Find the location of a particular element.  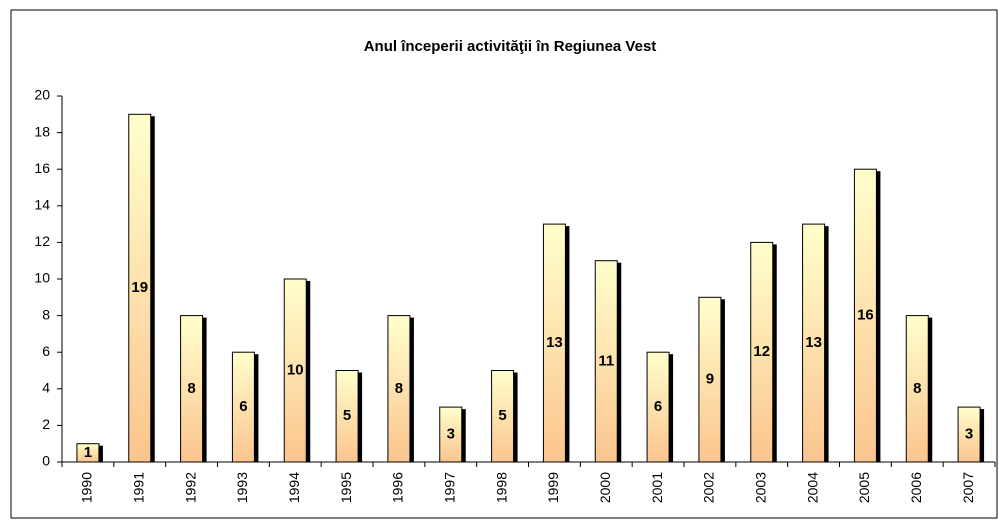

y-tick-label: 18 is located at coordinates (42, 131).